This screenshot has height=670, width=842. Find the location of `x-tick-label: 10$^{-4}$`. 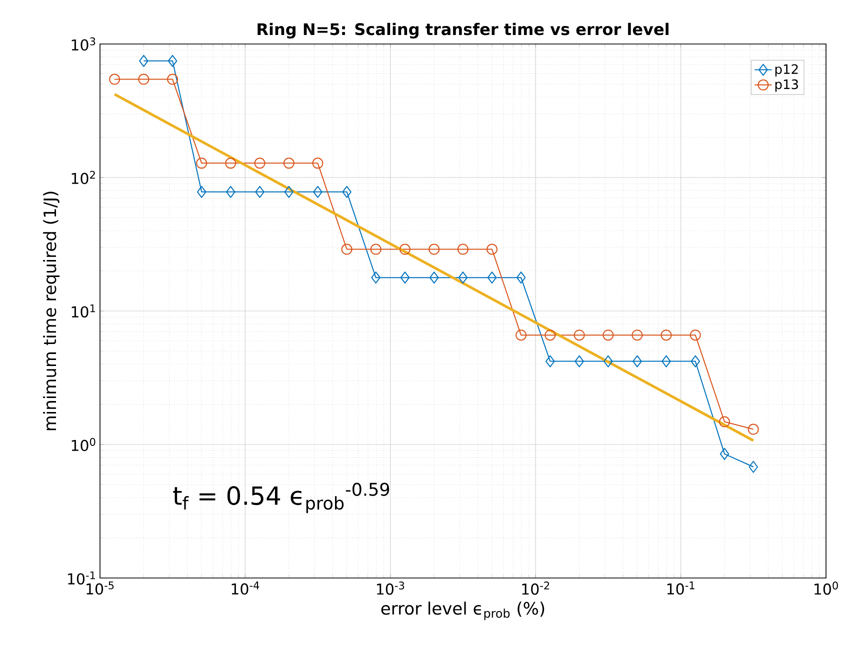

x-tick-label: 10$^{-4}$ is located at coordinates (246, 588).